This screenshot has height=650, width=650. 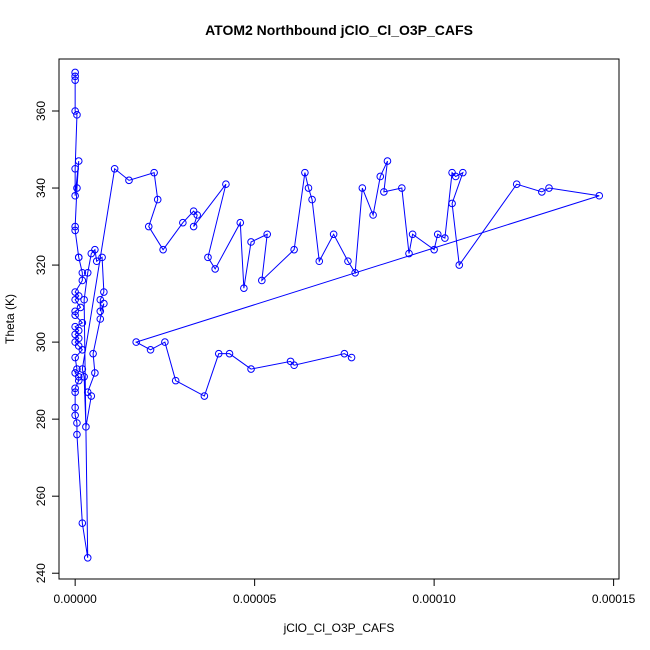 What do you see at coordinates (41, 419) in the screenshot?
I see `y-tick-label: 280` at bounding box center [41, 419].